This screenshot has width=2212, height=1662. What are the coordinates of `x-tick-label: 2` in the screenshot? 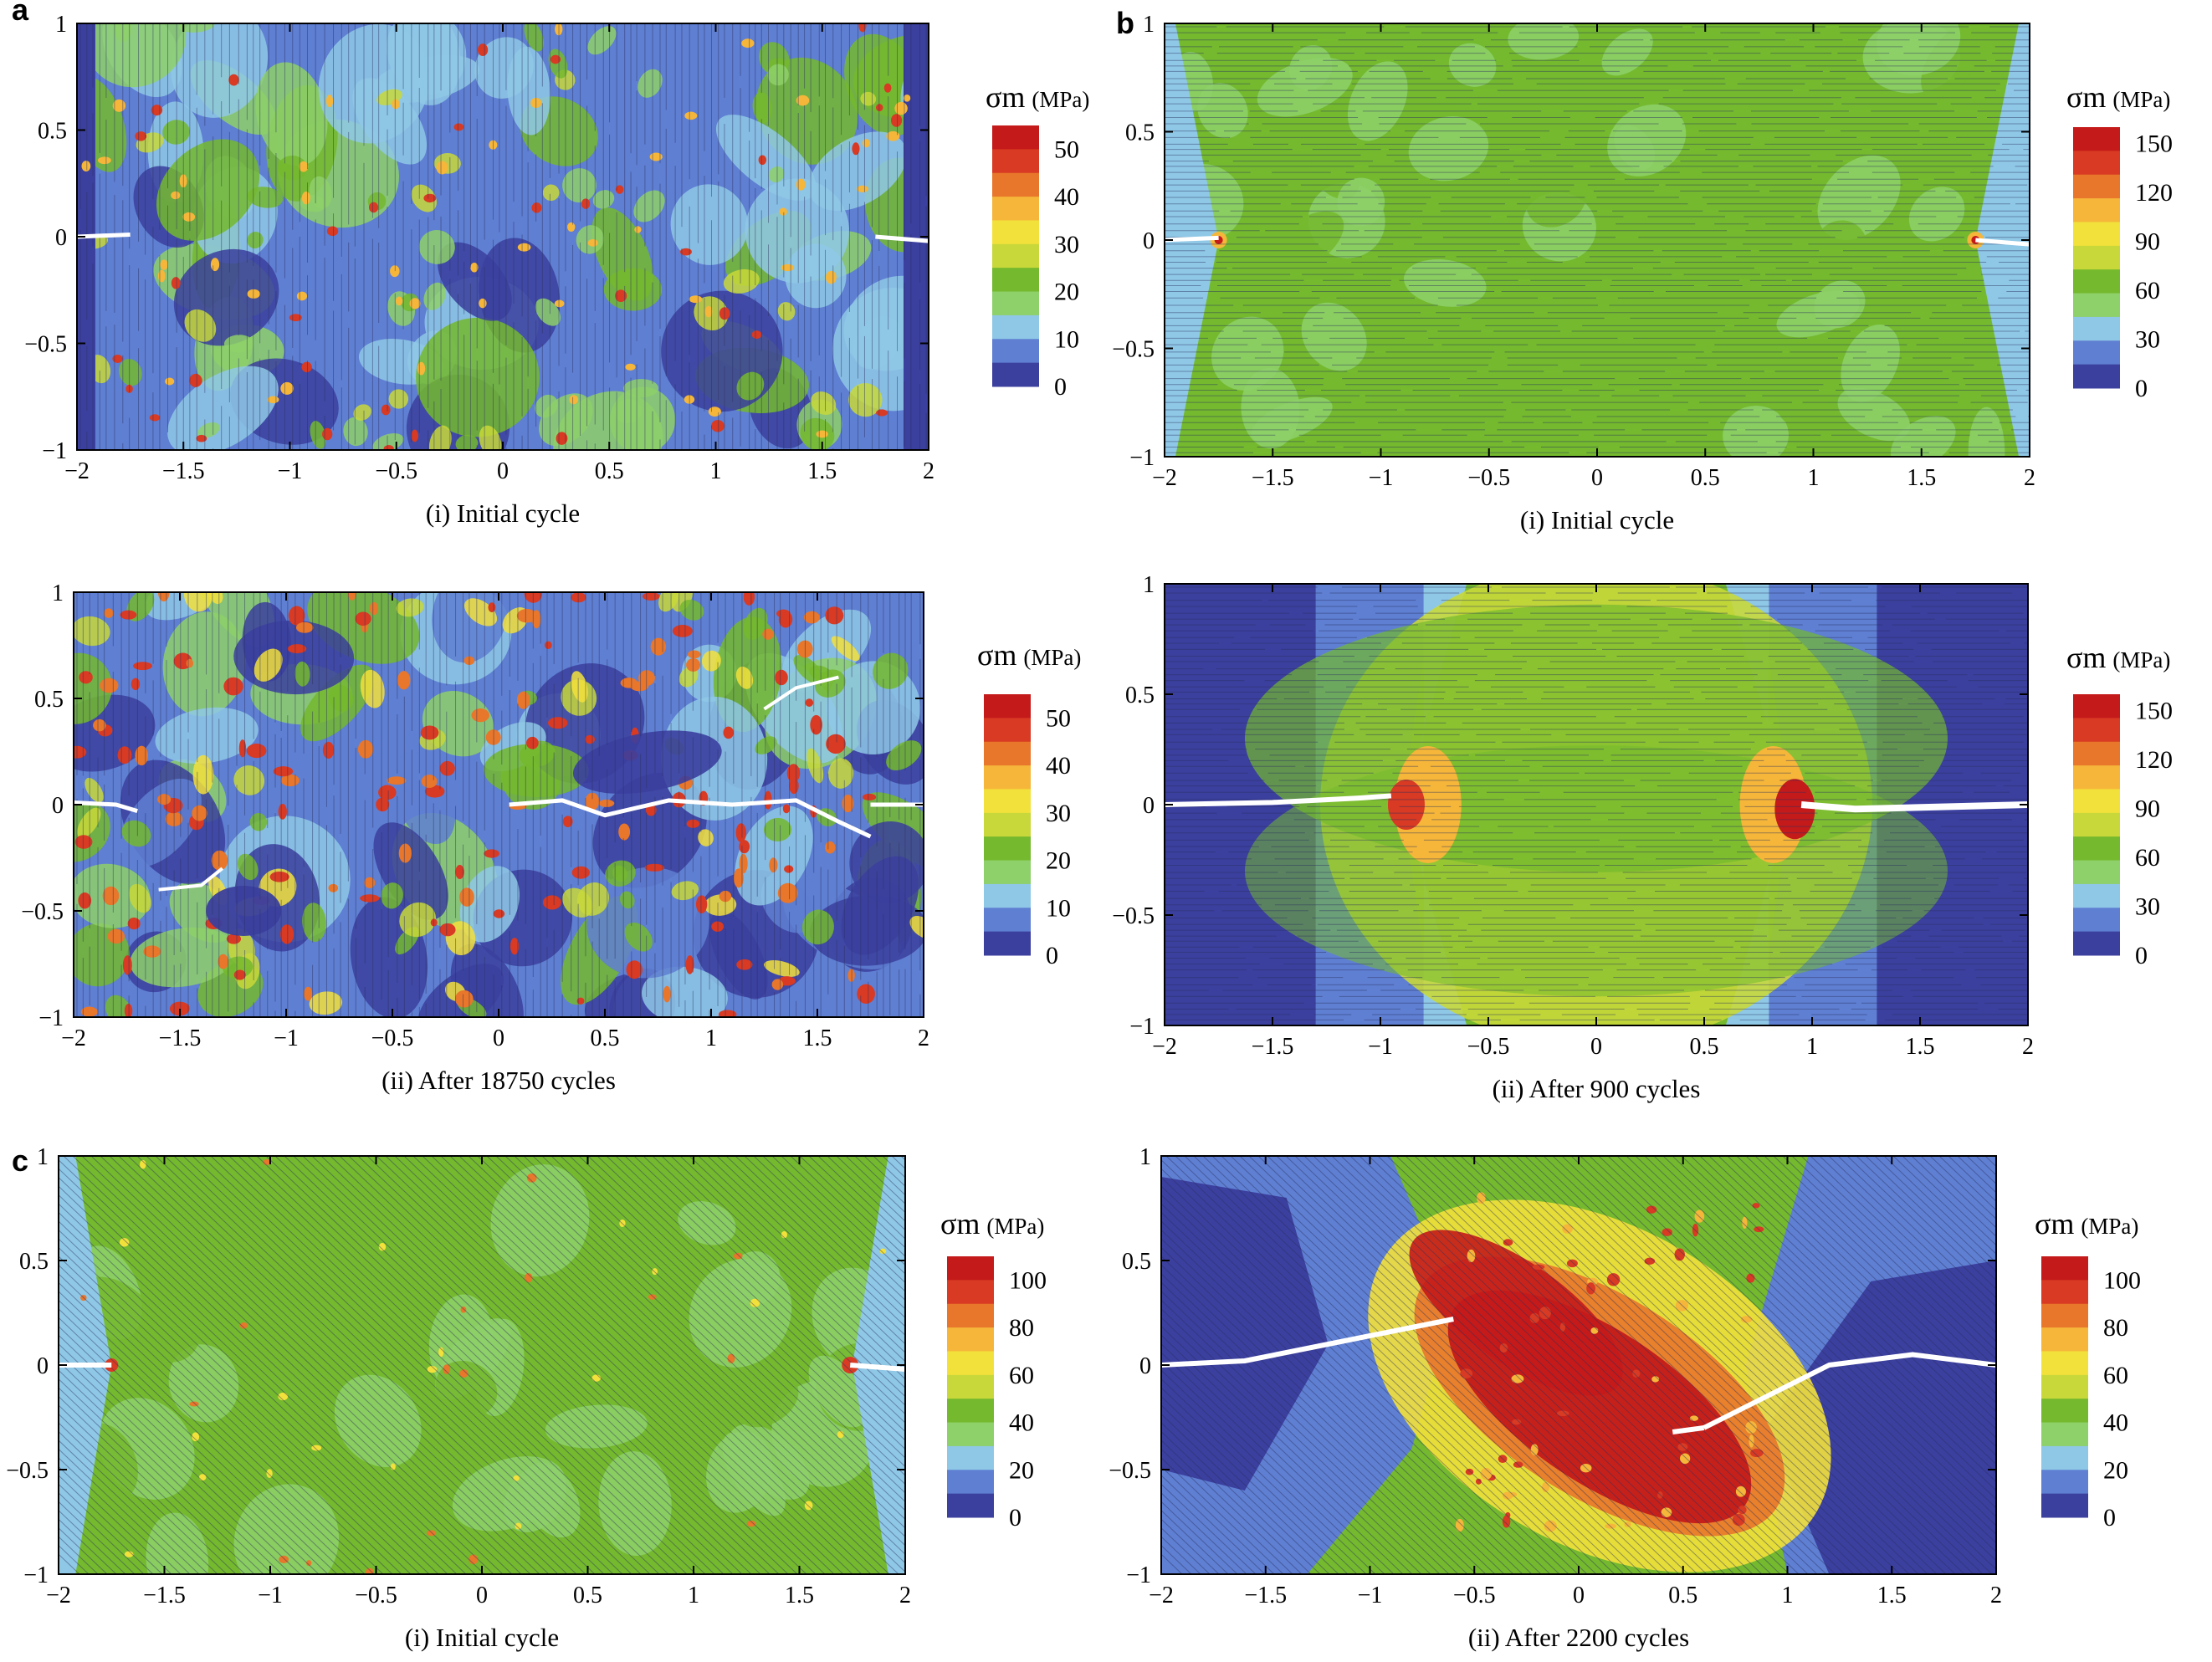 It's located at (923, 1038).